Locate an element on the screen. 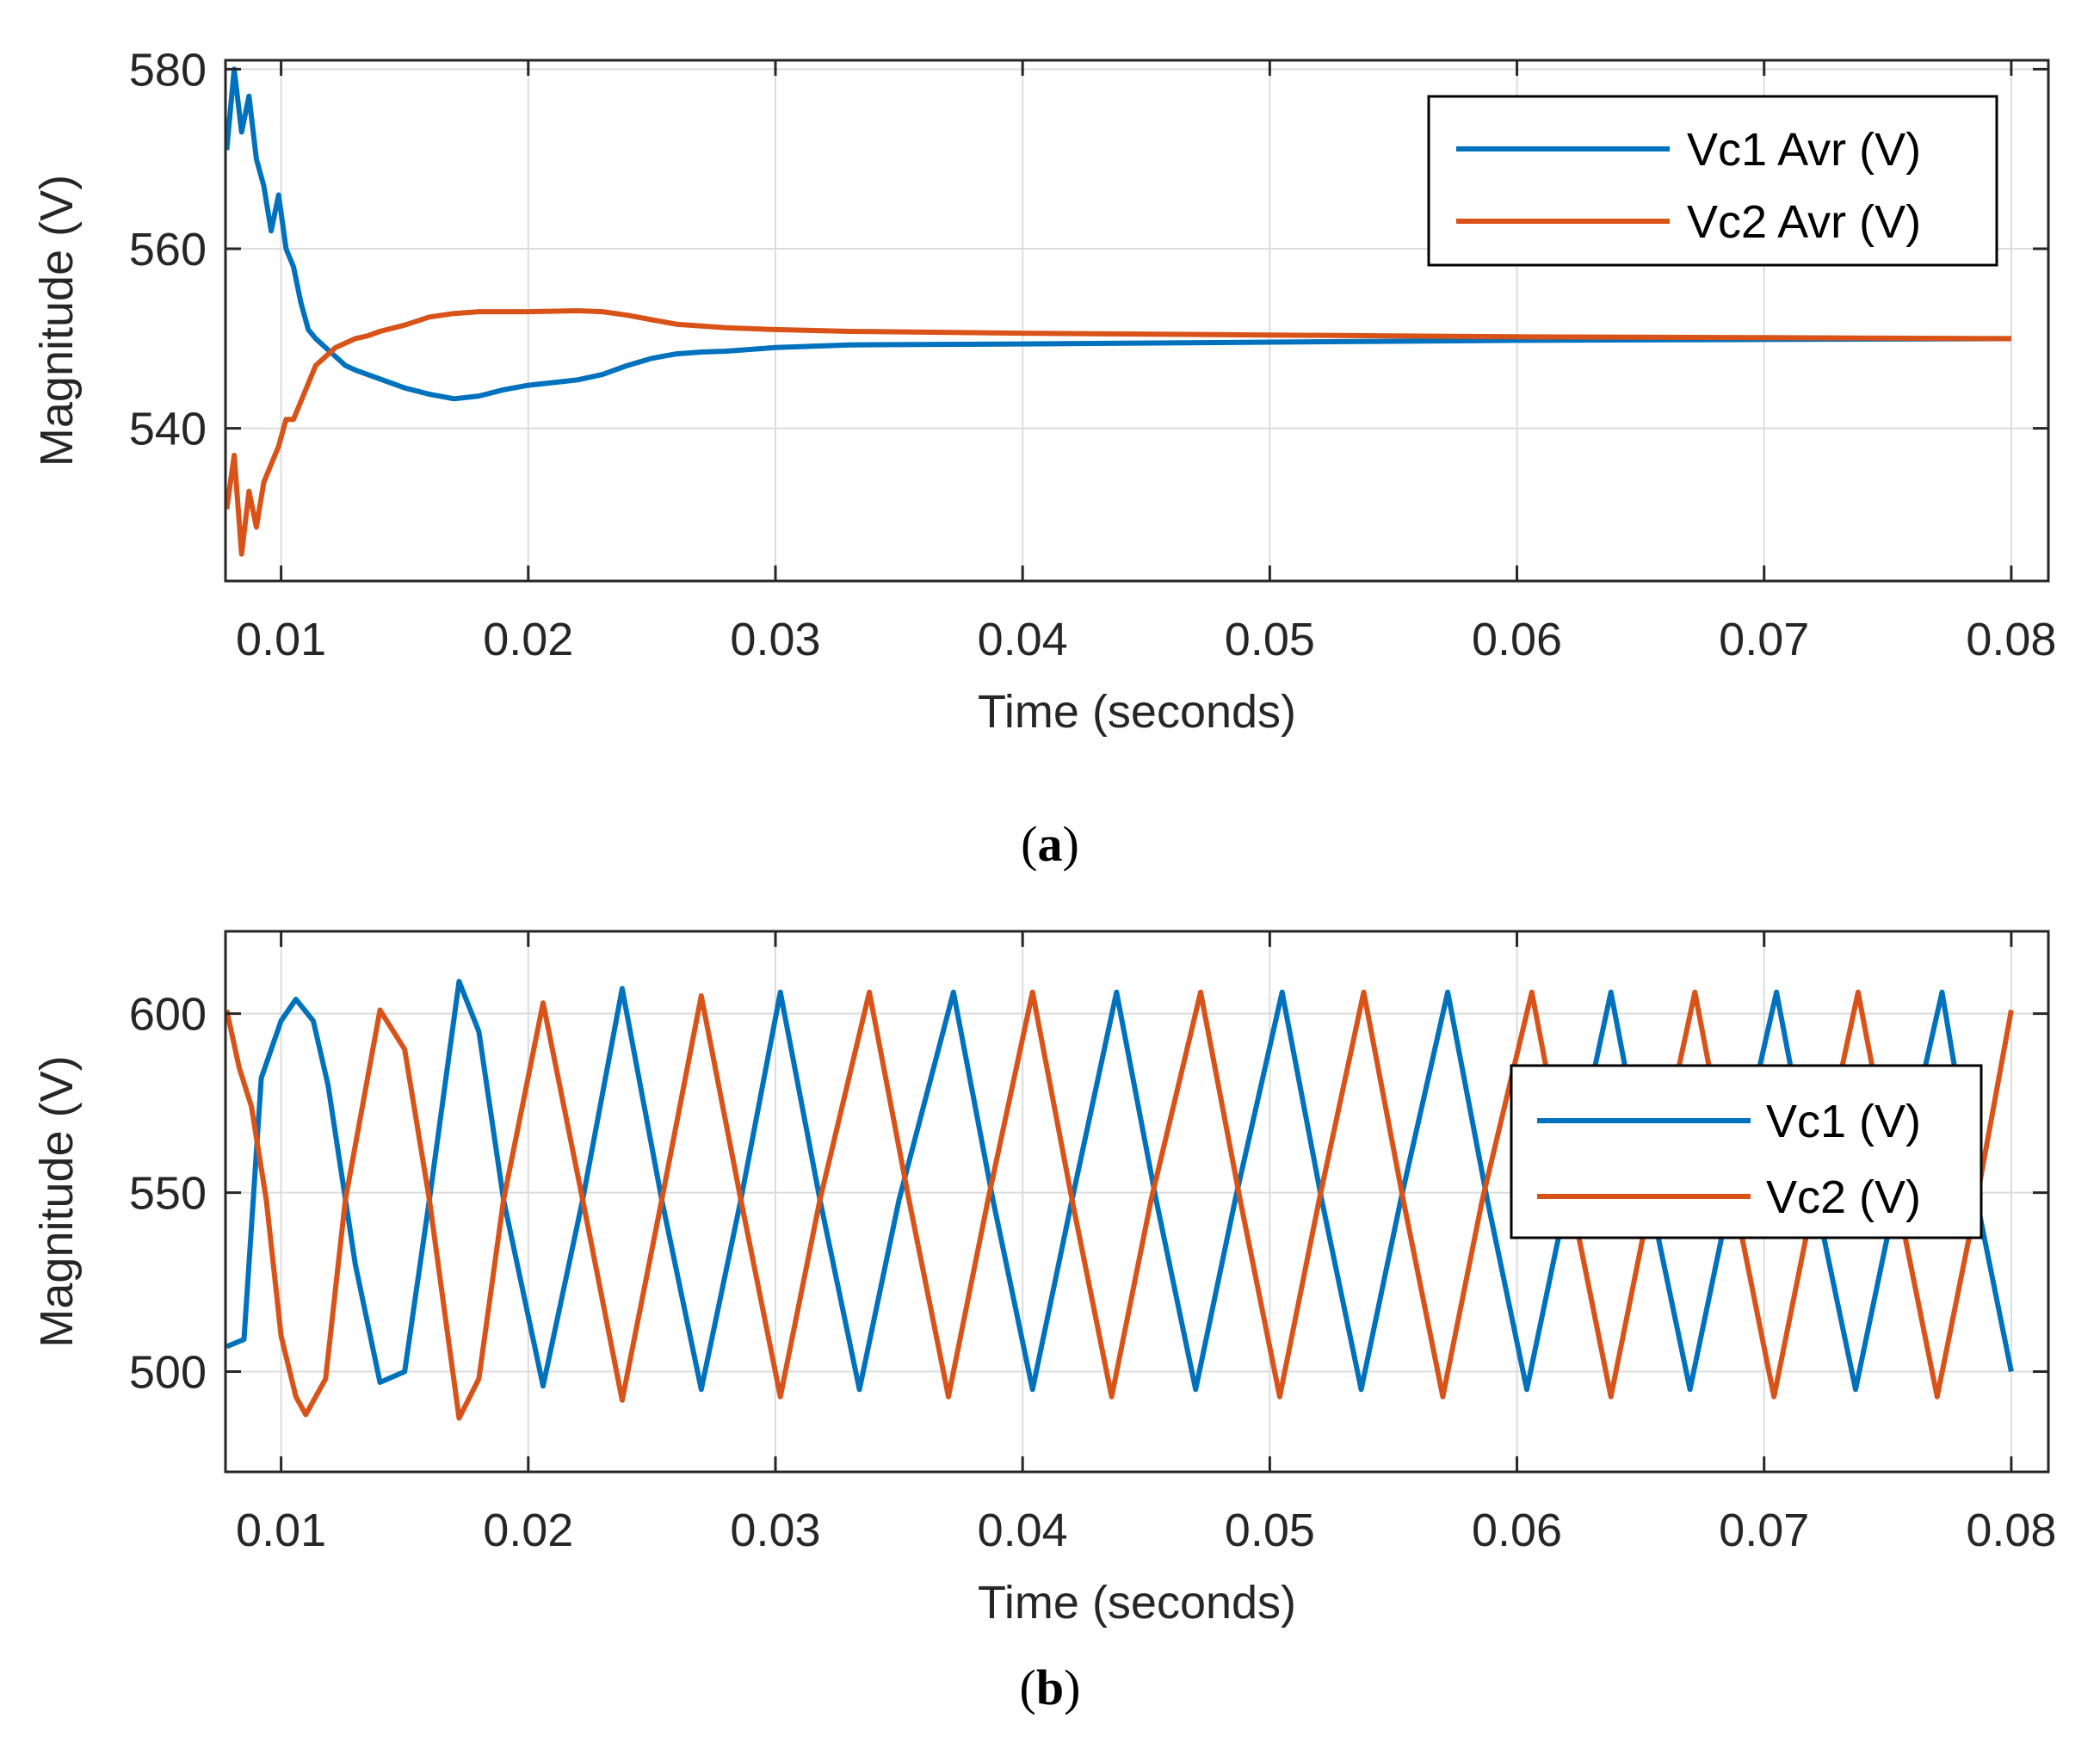 This screenshot has width=2100, height=1743. panel-a-caption-letter: a is located at coordinates (1050, 844).